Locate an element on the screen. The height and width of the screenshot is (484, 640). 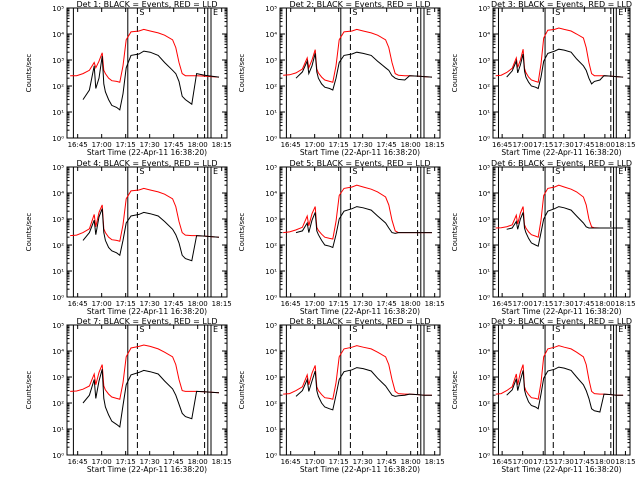
panel-title: Det 7: BLACK = Events, RED = LLD is located at coordinates (147, 321).